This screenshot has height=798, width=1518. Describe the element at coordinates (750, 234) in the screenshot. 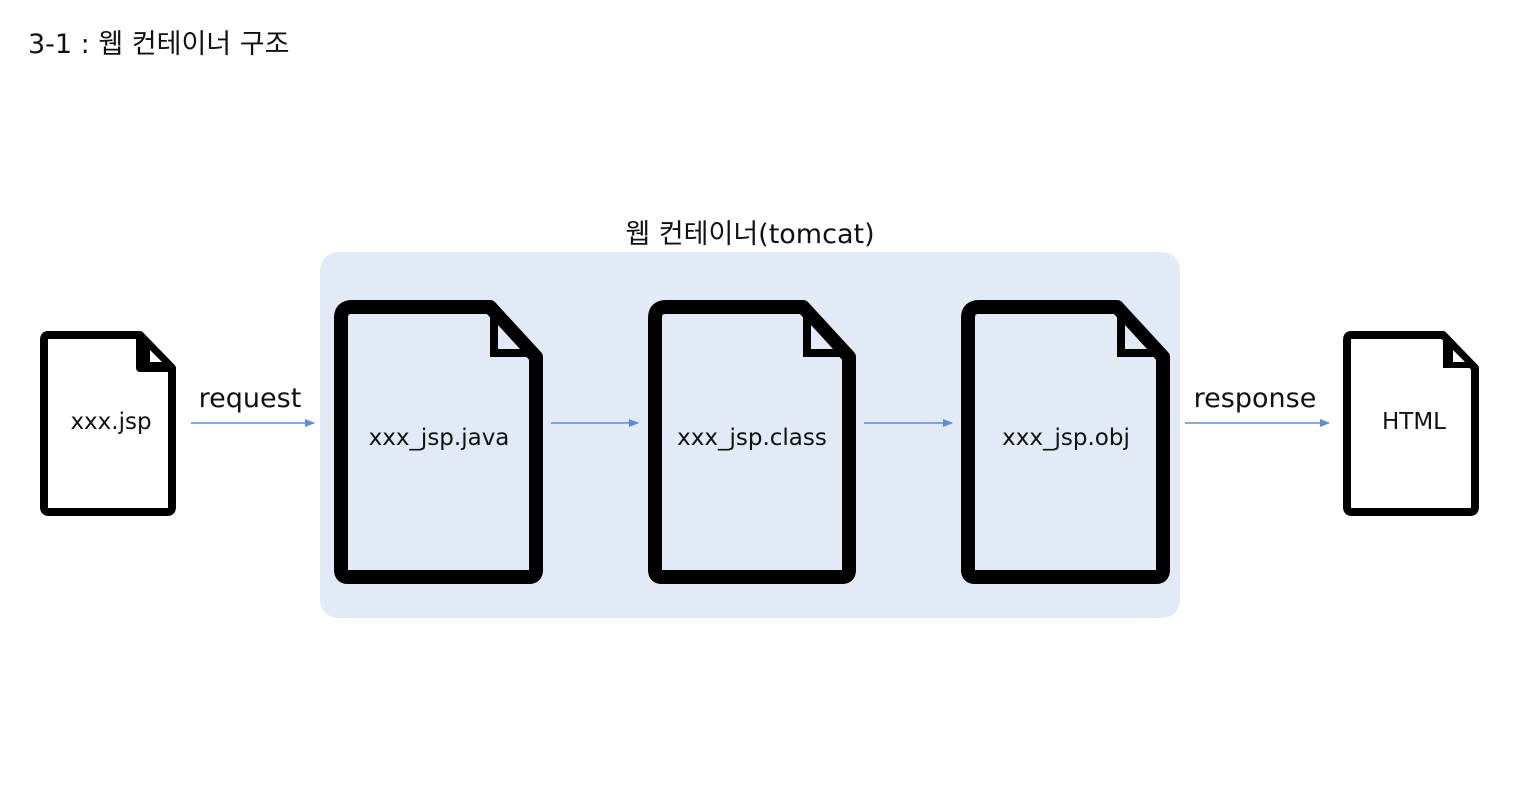

I see `web-container-label: 웹 컨테이너(tomcat)` at that location.